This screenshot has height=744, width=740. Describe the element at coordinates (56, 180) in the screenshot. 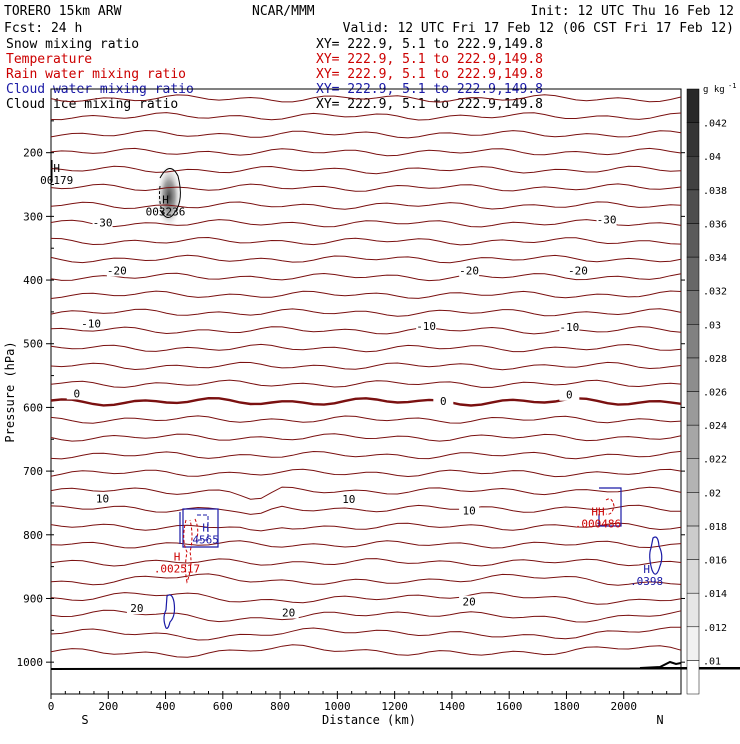

I see `extremum-value: 00179` at that location.